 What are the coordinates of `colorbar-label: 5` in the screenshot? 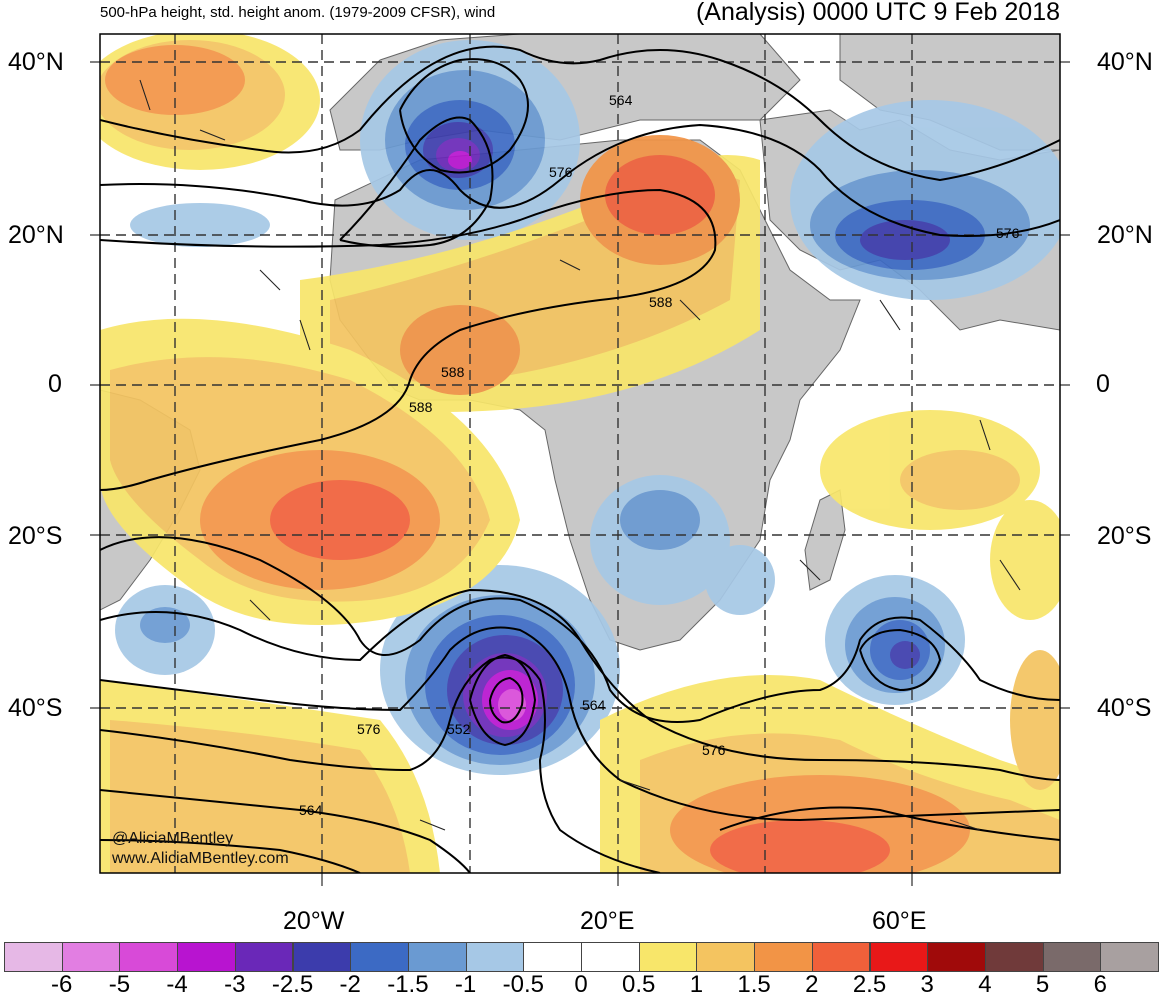 It's located at (1042, 984).